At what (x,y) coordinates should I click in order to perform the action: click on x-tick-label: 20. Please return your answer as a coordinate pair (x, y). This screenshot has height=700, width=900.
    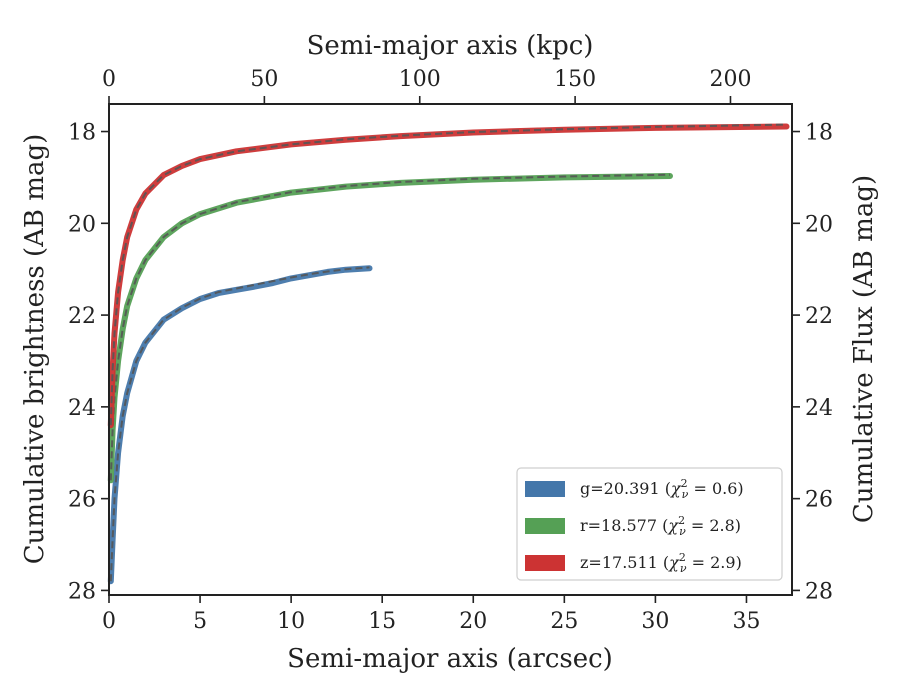
    Looking at the image, I should click on (473, 621).